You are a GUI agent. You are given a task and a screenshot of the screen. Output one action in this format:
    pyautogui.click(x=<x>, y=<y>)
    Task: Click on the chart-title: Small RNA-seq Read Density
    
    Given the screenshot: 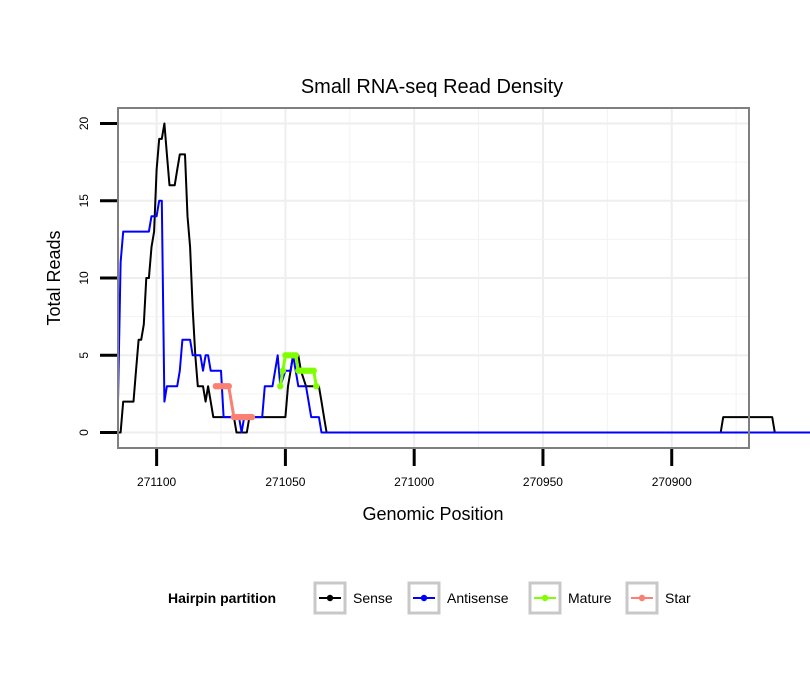 What is the action you would take?
    pyautogui.click(x=432, y=87)
    